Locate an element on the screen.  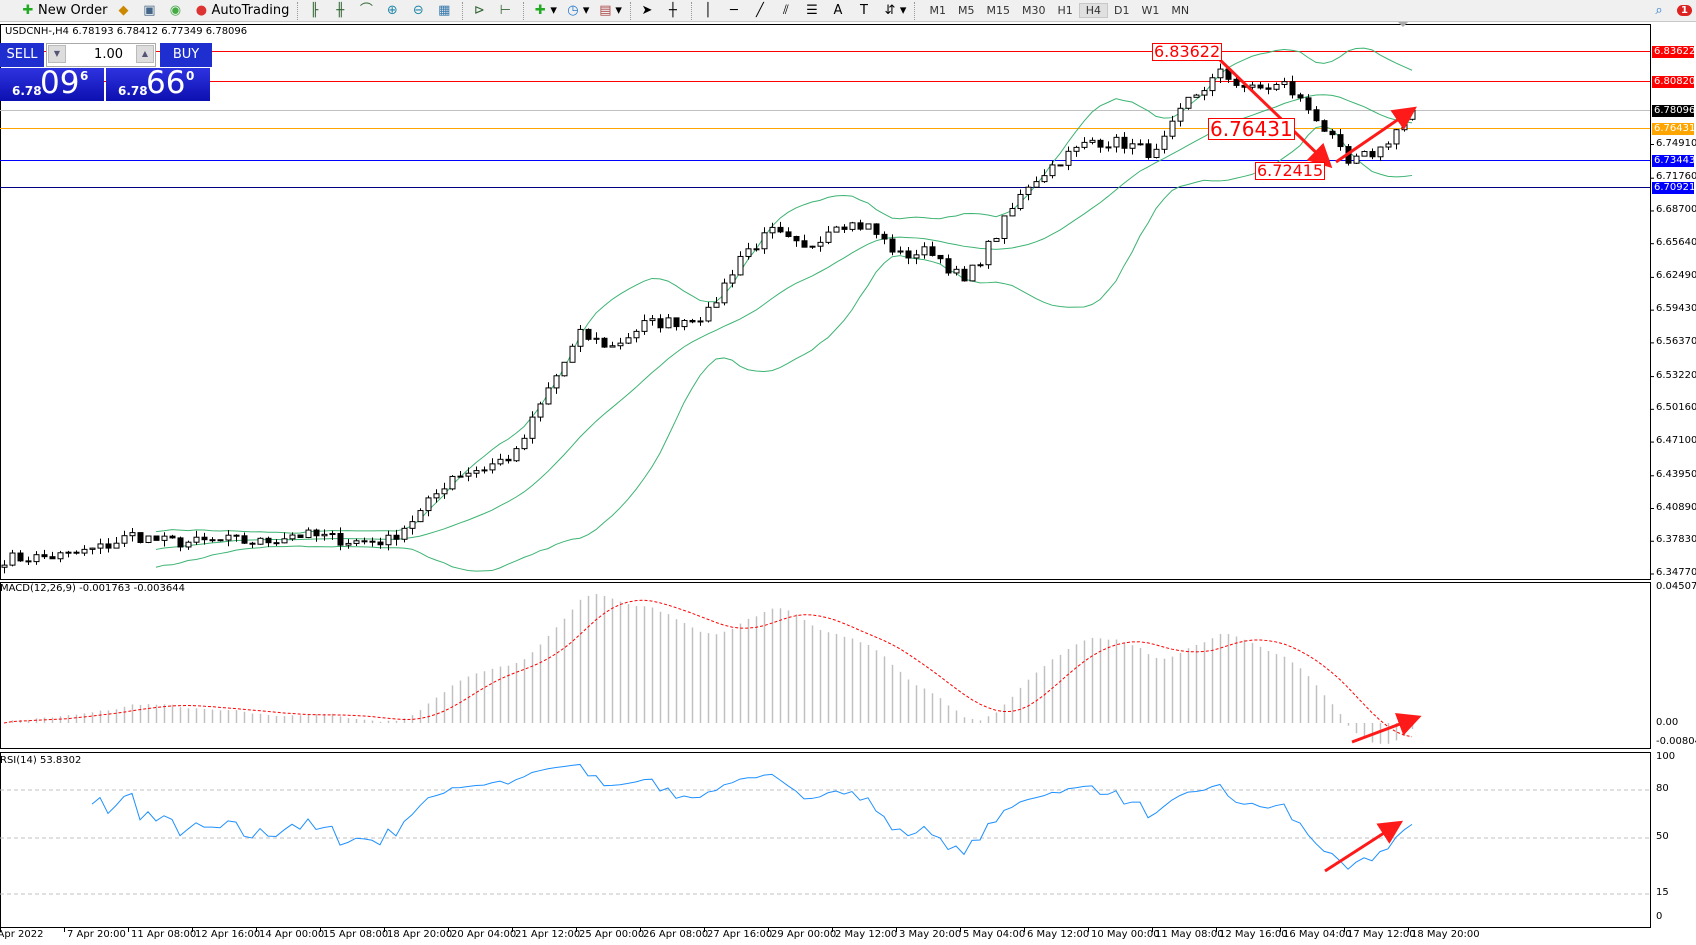
price-level-label: 6.70921 is located at coordinates (1674, 187).